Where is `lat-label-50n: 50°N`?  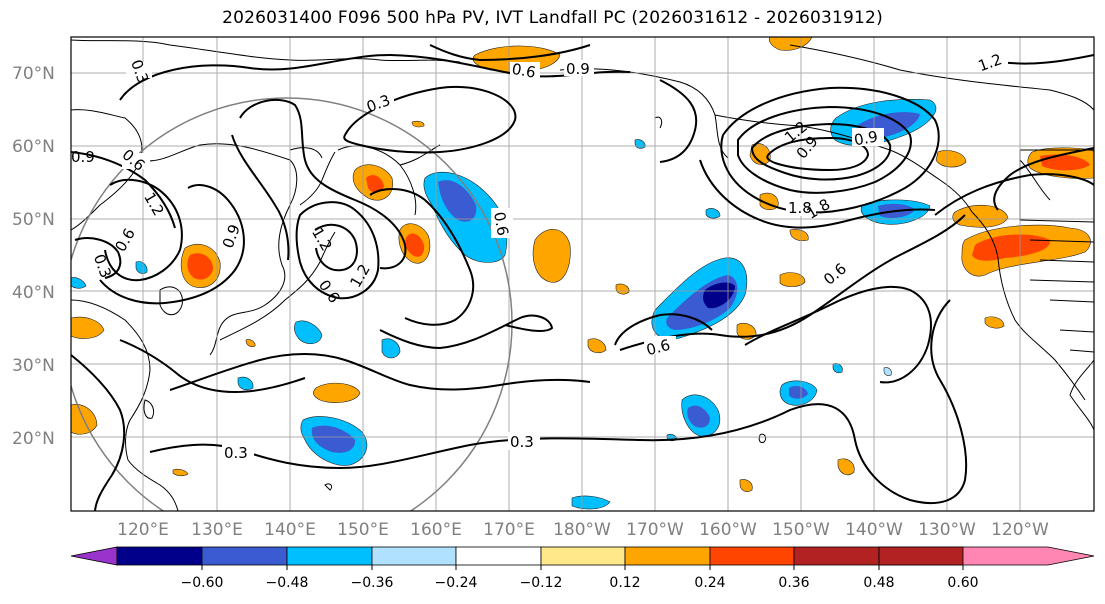
lat-label-50n: 50°N is located at coordinates (33, 220).